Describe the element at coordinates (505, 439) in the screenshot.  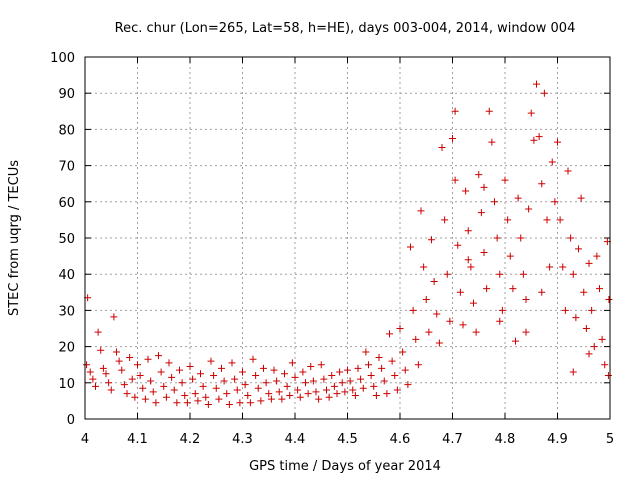
I see `x-tick-label: 4.8` at that location.